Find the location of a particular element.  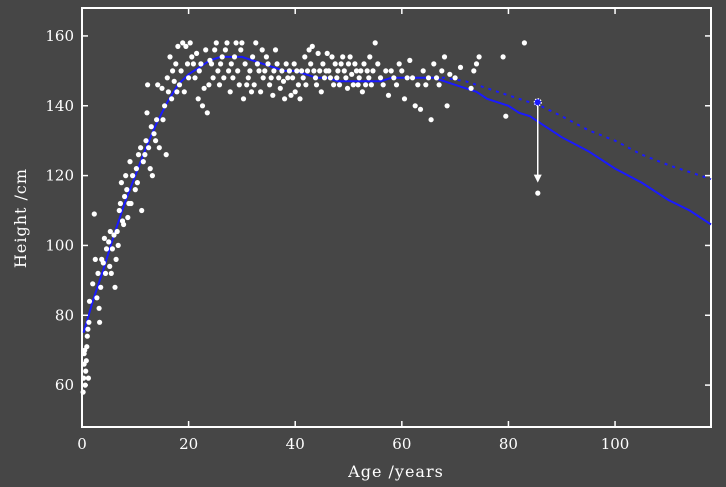

y-tick-label: 80 is located at coordinates (64, 315).